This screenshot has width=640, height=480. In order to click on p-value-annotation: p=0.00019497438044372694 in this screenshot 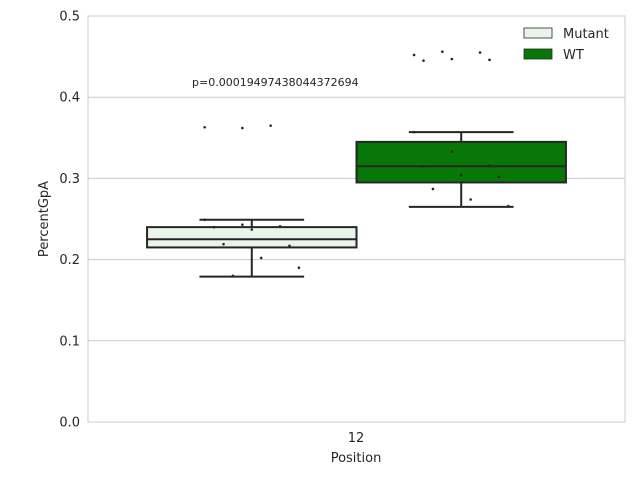, I will do `click(275, 82)`.